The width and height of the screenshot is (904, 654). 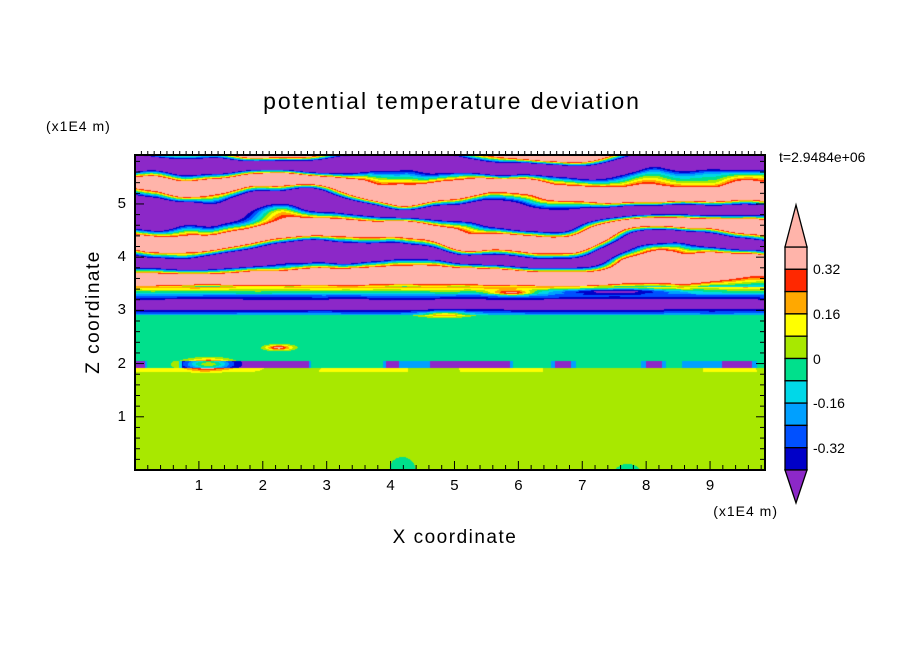 What do you see at coordinates (518, 485) in the screenshot?
I see `x-tick-label: 6` at bounding box center [518, 485].